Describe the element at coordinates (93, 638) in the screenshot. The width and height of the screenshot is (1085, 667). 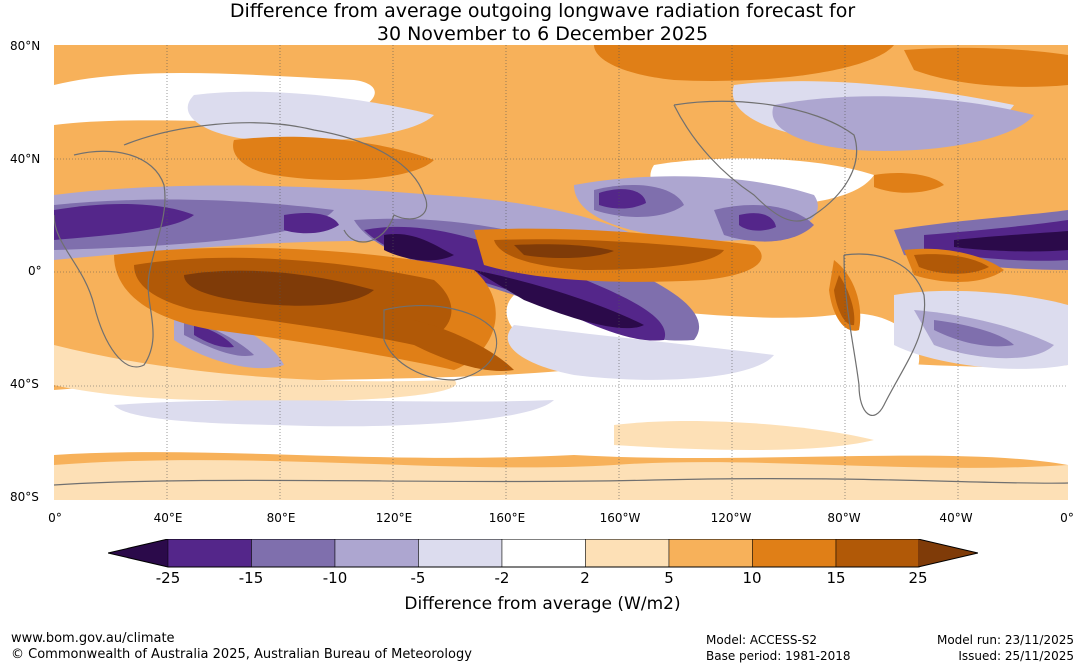
I see `footer-website-link: www.bom.gov.au/climate` at that location.